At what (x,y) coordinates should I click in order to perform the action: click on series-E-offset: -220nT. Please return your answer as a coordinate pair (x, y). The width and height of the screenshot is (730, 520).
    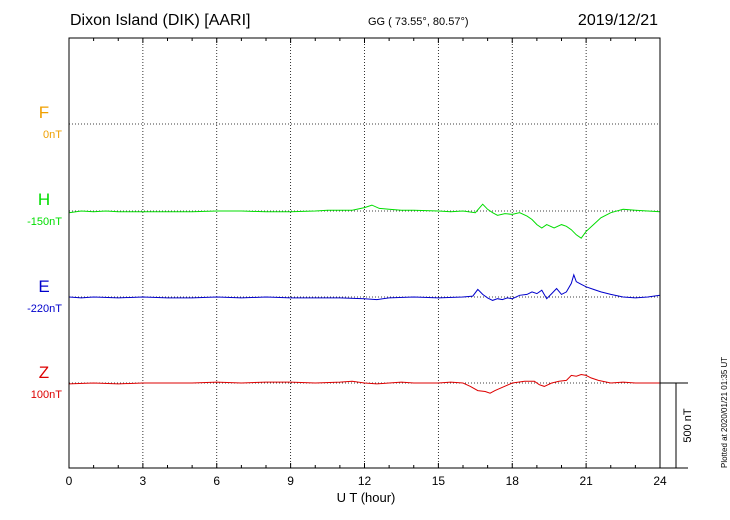
    Looking at the image, I should click on (44, 309).